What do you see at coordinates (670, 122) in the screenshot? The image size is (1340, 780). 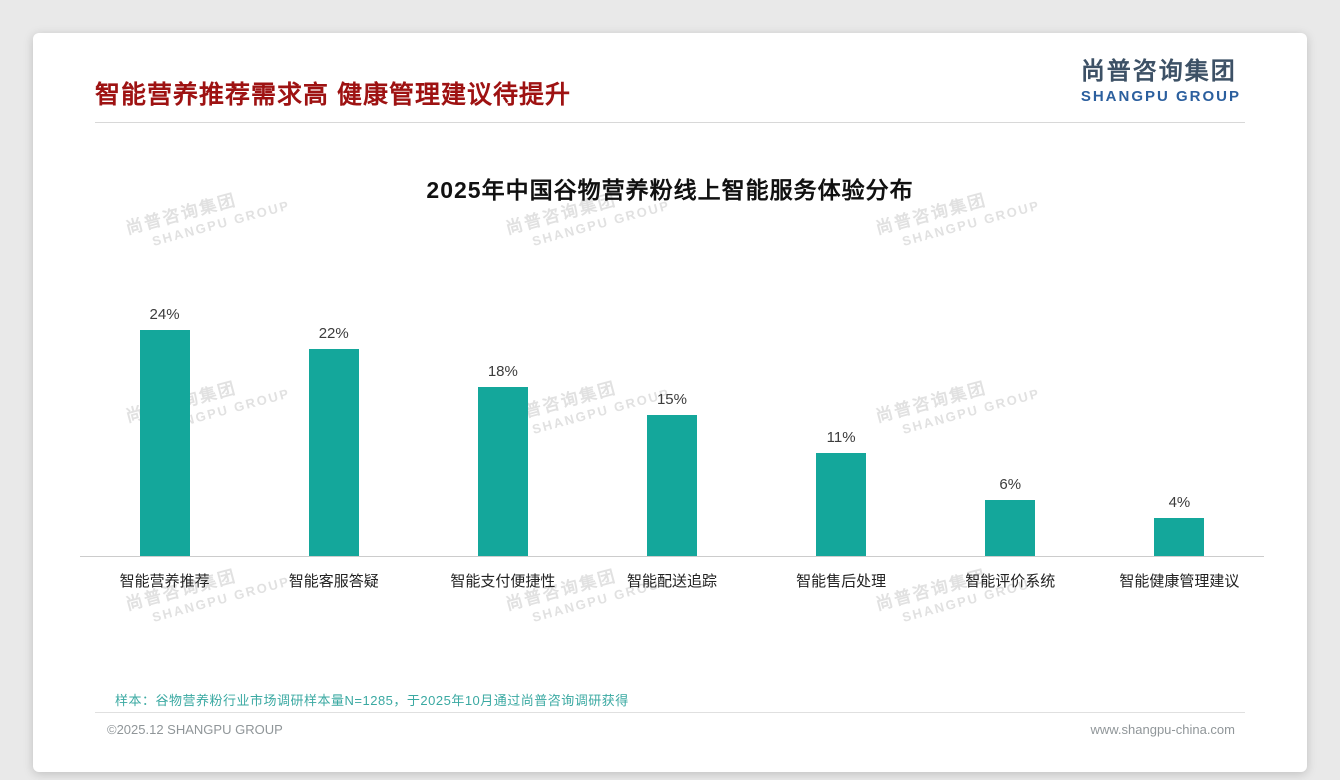 I see `header-divider` at bounding box center [670, 122].